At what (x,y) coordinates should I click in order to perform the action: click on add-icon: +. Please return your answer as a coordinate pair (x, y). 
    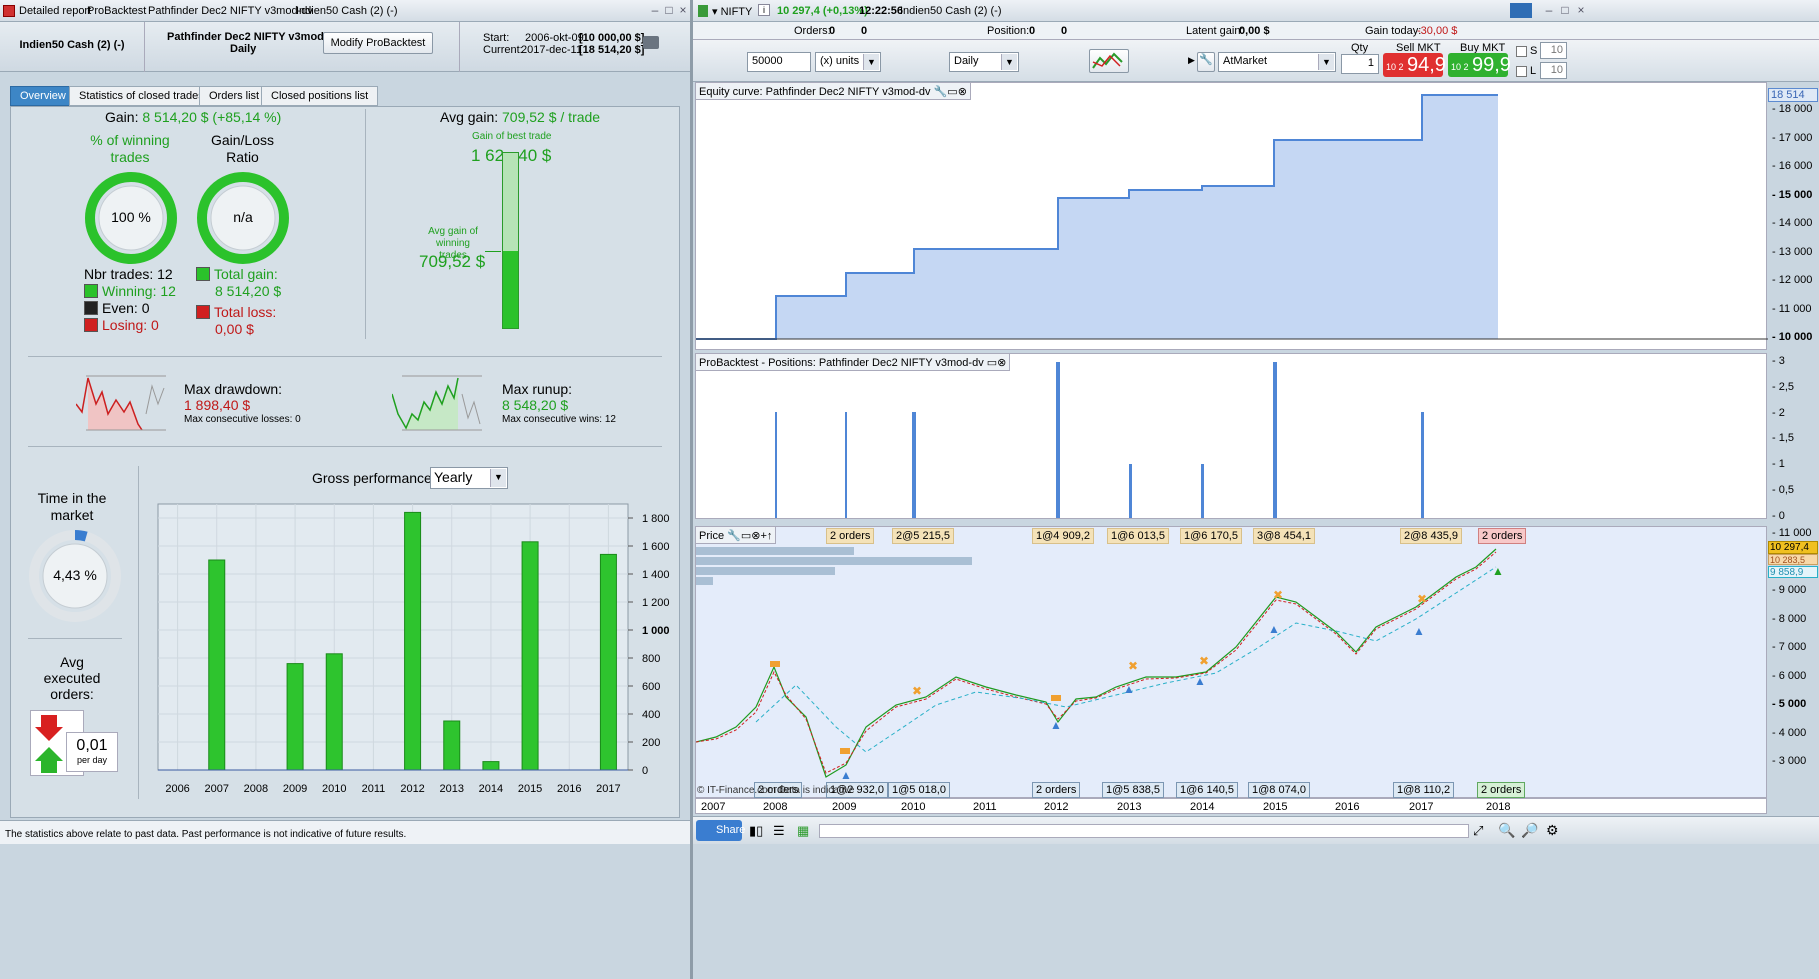
    Looking at the image, I should click on (763, 536).